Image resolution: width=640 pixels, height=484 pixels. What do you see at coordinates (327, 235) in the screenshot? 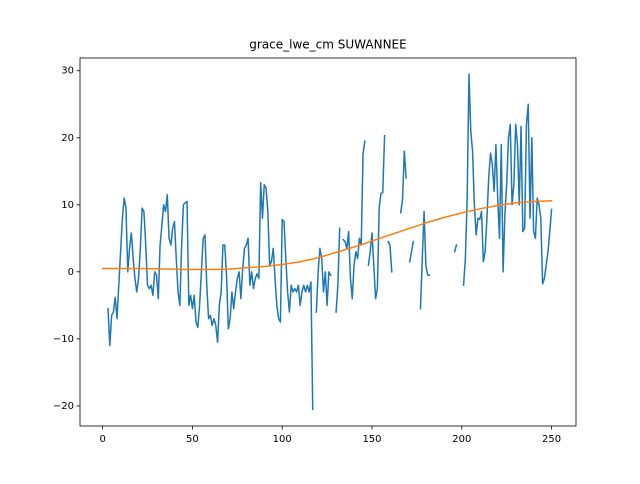
I see `data-line` at bounding box center [327, 235].